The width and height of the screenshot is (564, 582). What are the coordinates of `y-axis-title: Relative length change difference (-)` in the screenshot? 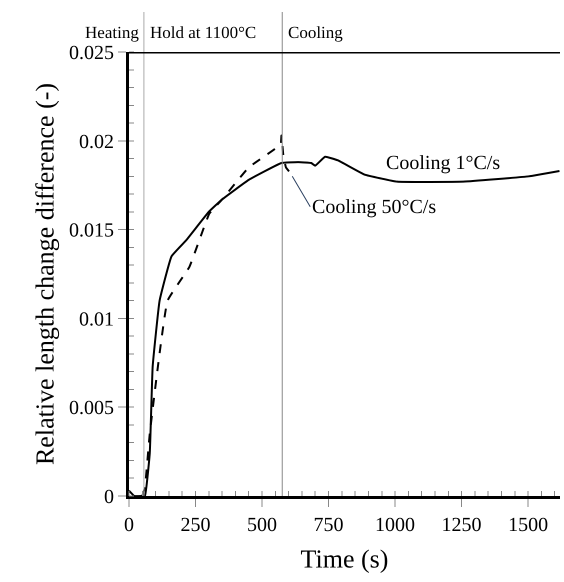 It's located at (45, 274).